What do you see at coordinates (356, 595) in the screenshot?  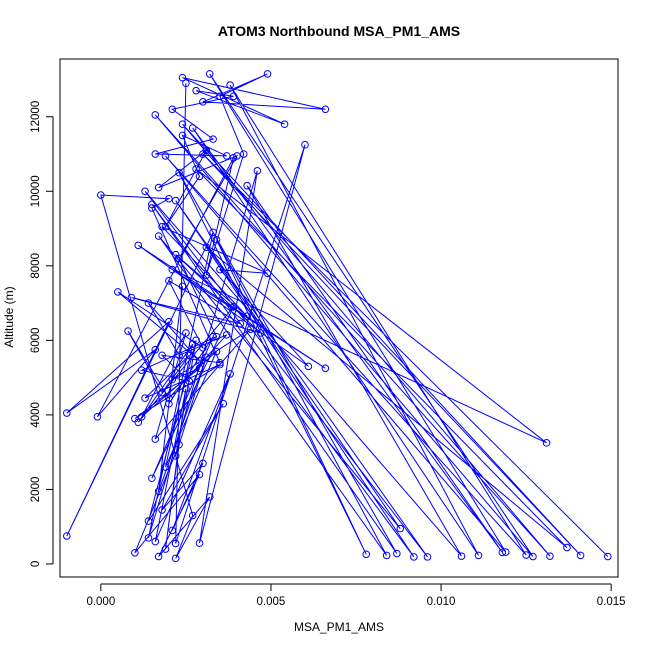 I see `x-axis: 0.000 0.005 0.010 0.015` at bounding box center [356, 595].